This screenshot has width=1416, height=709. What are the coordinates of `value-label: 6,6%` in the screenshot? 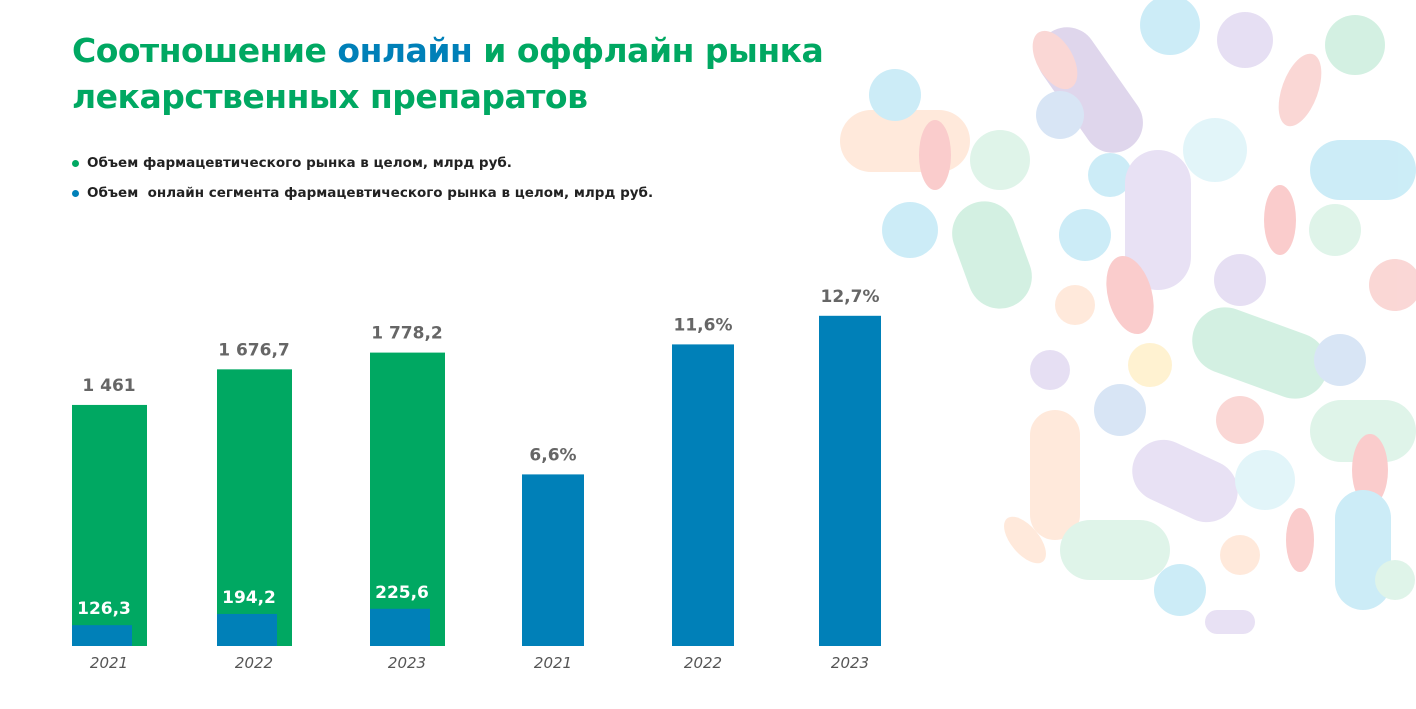 It's located at (552, 455).